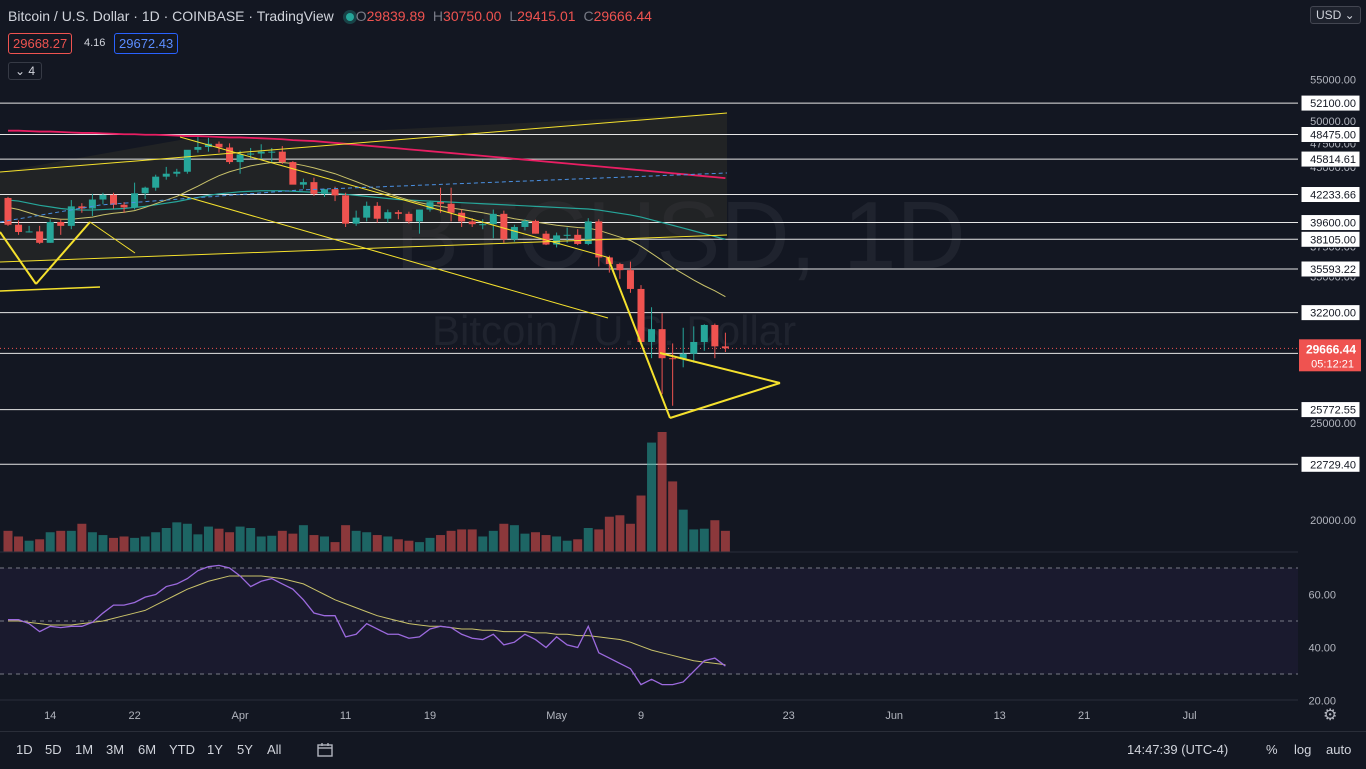 Image resolution: width=1366 pixels, height=769 pixels. Describe the element at coordinates (1178, 749) in the screenshot. I see `clock: 14:47:39 (UTC-4)` at that location.